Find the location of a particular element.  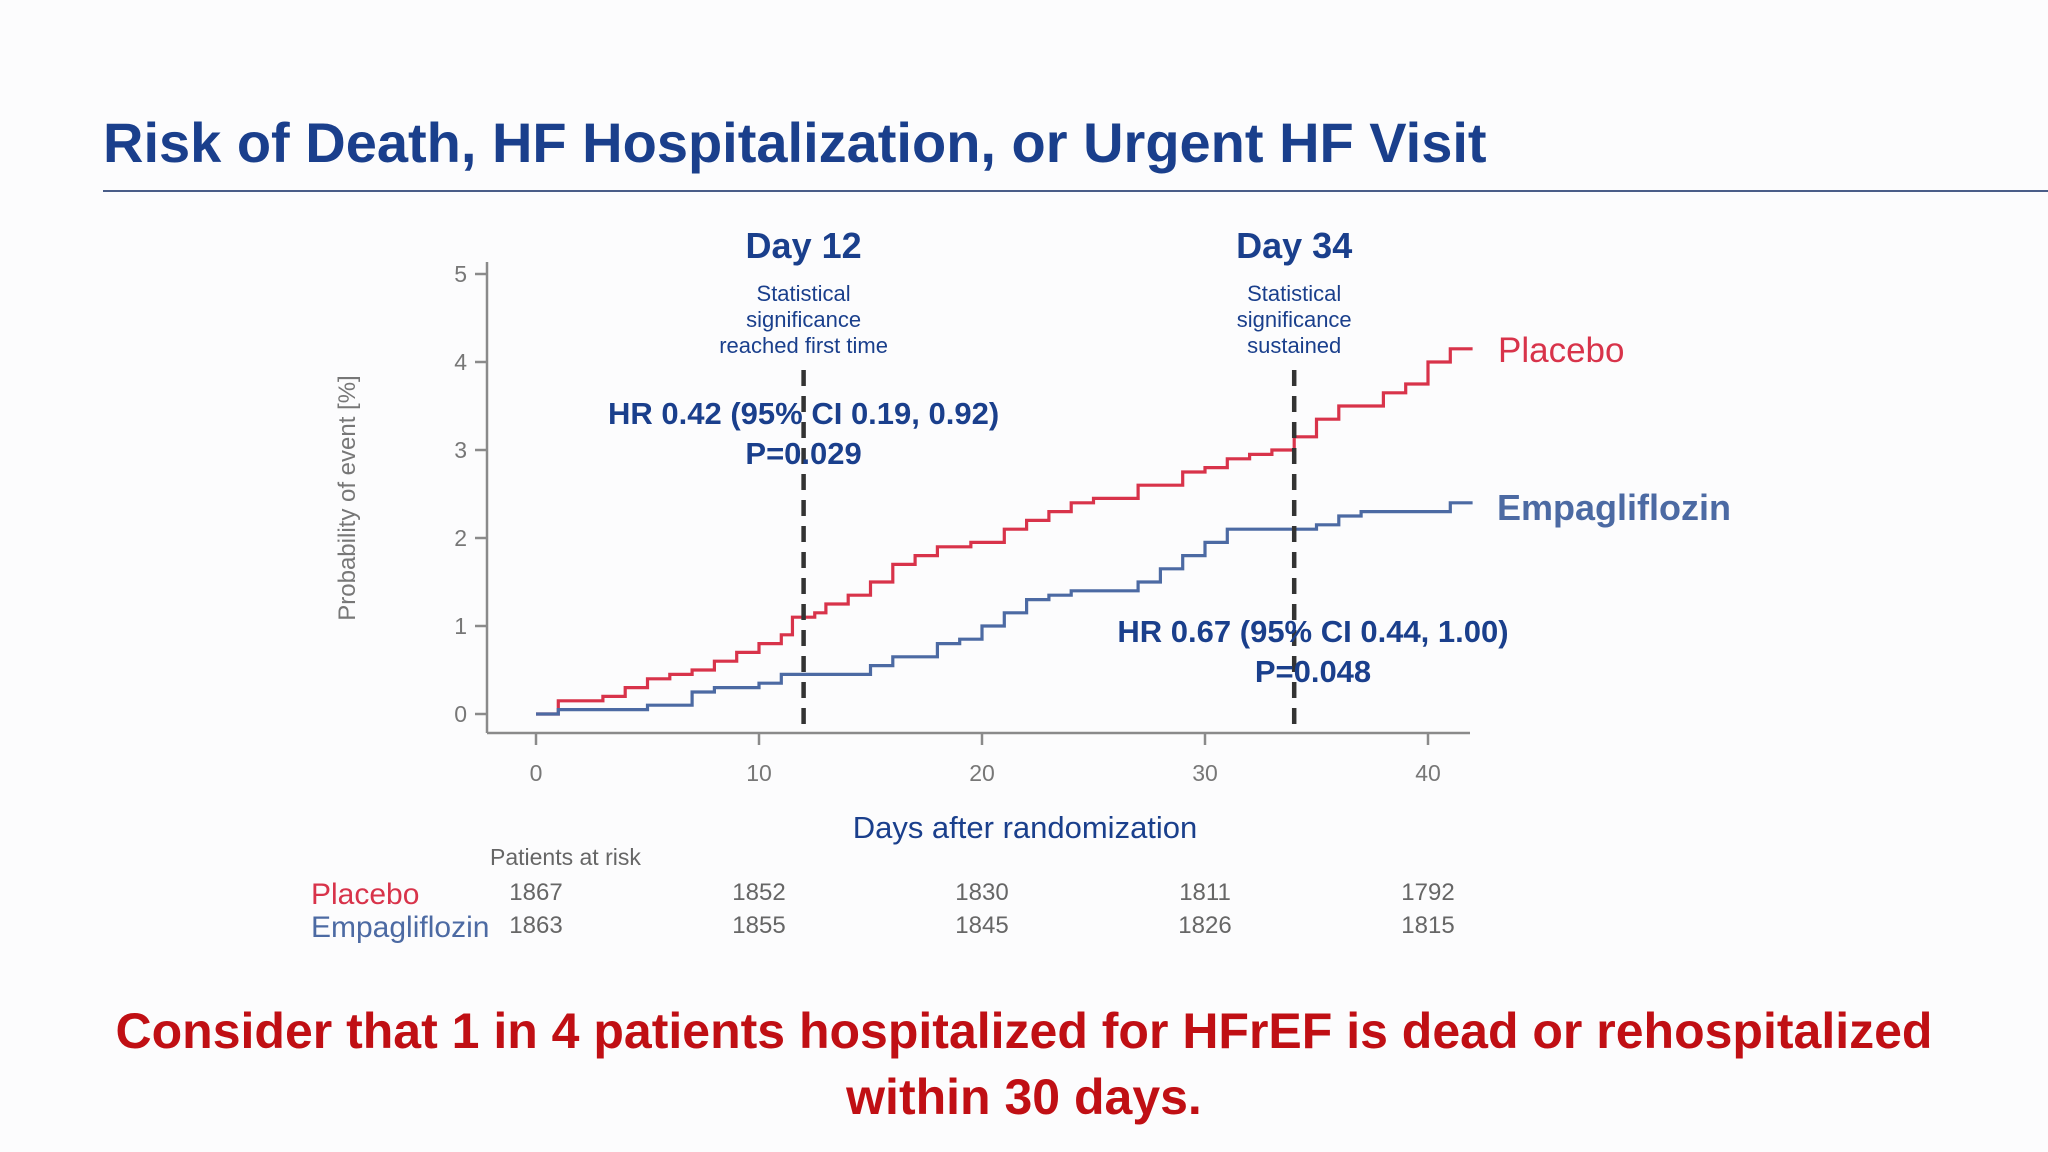

hazard-ratio-day-12: HR 0.42 (95% CI 0.19, 0.92) is located at coordinates (803, 413).